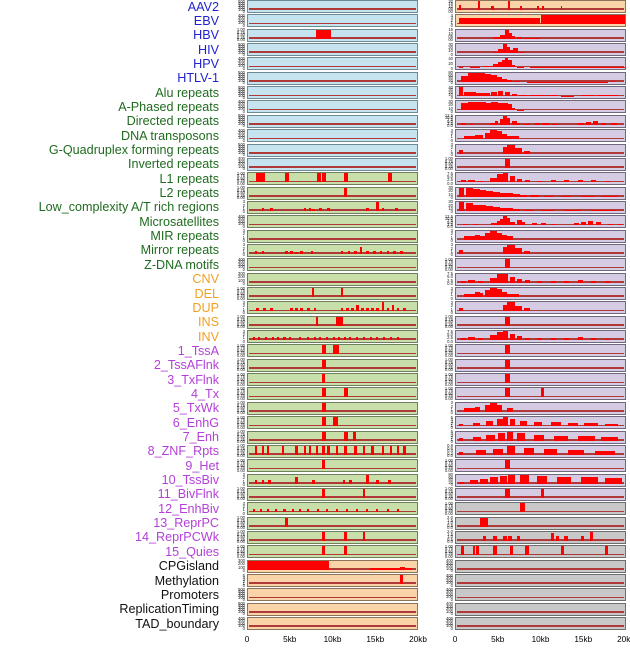 Image resolution: width=630 pixels, height=648 pixels. Describe the element at coordinates (196, 423) in the screenshot. I see `track-label-6-enhg: 6_EnhG` at that location.